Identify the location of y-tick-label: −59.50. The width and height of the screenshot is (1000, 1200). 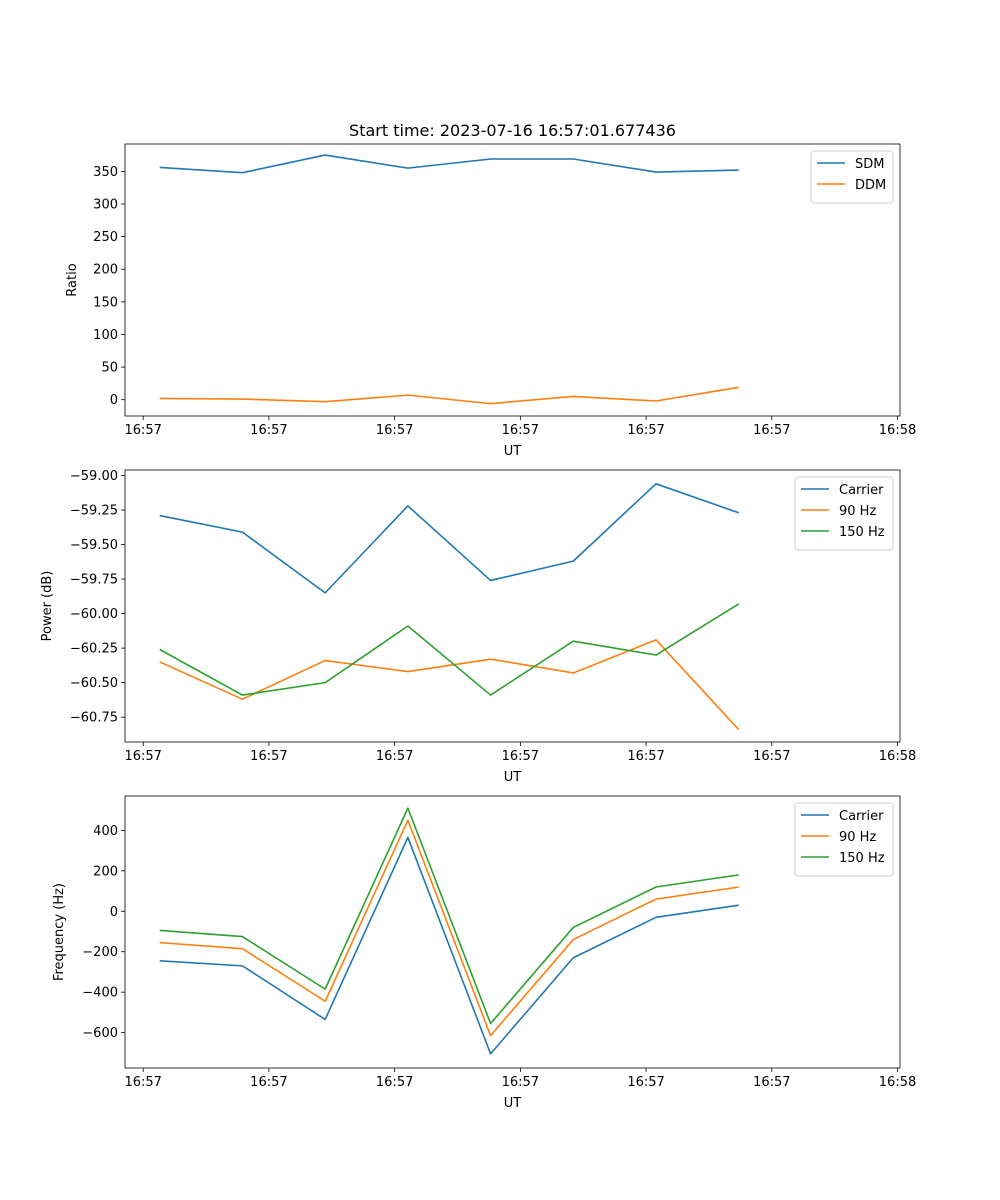
(94, 545).